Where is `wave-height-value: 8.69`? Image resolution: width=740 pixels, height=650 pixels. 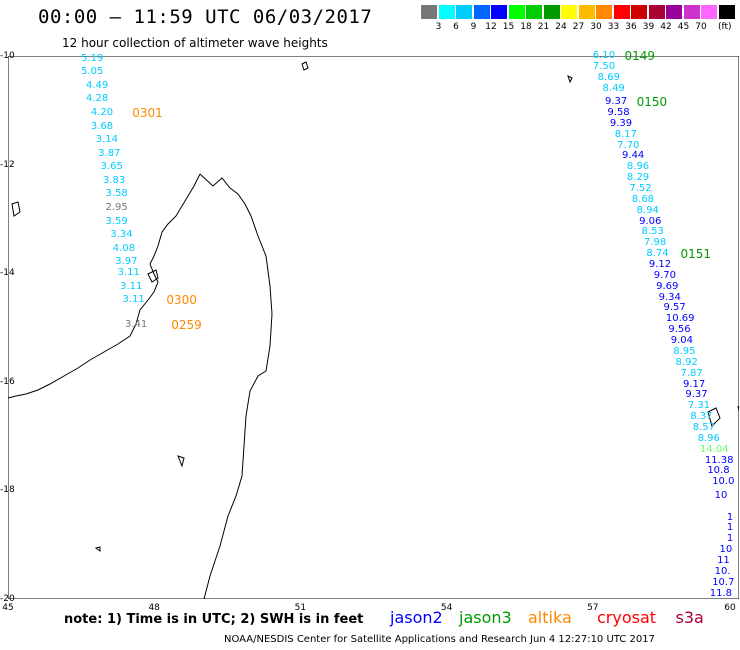 wave-height-value: 8.69 is located at coordinates (608, 77).